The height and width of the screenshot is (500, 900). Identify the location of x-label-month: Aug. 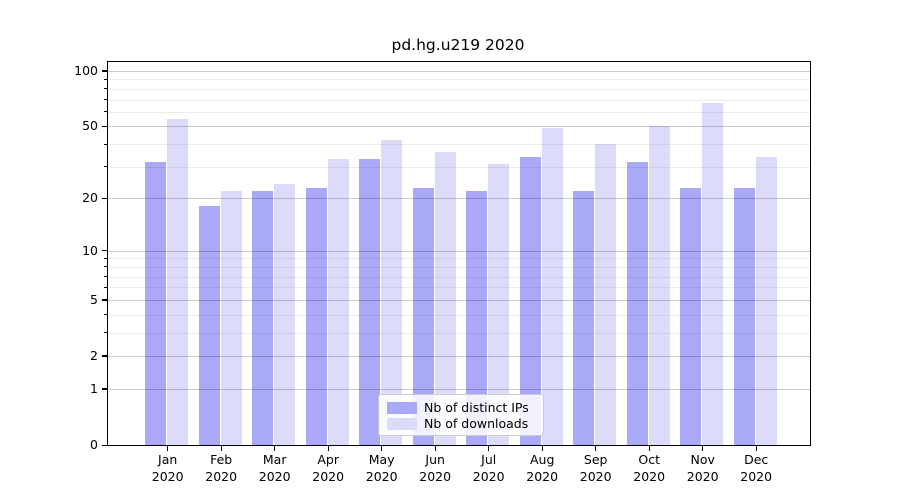
(542, 459).